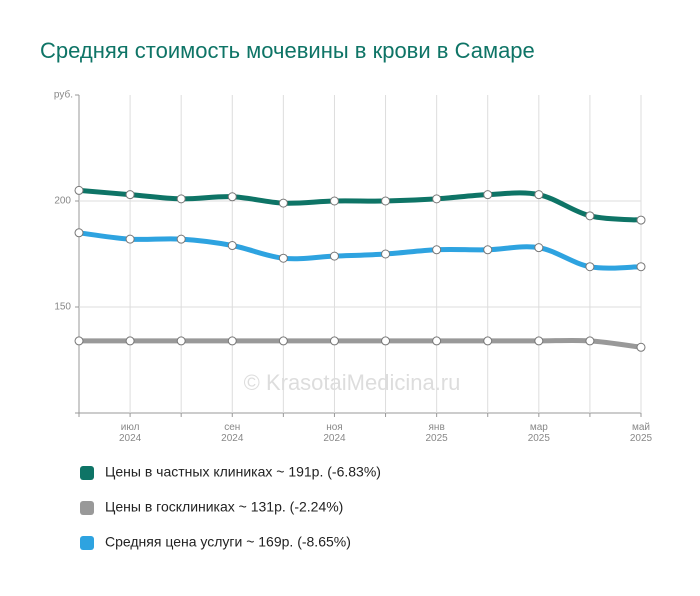 This screenshot has height=596, width=700. What do you see at coordinates (539, 433) in the screenshot?
I see `x-tick-label: мар 2025` at bounding box center [539, 433].